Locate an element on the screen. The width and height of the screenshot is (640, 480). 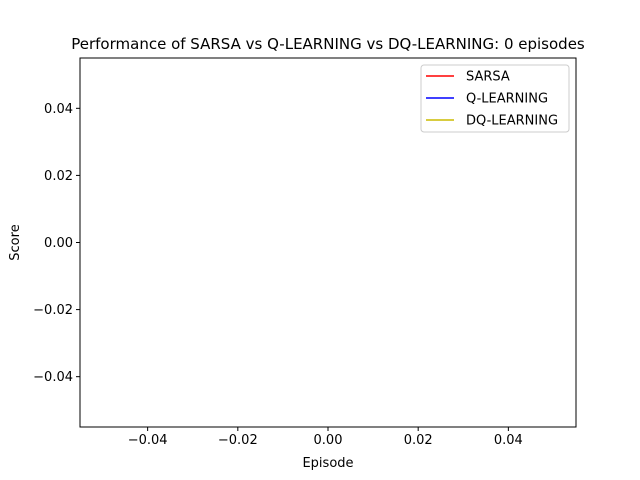
x-tick-label: −0.04 is located at coordinates (148, 440).